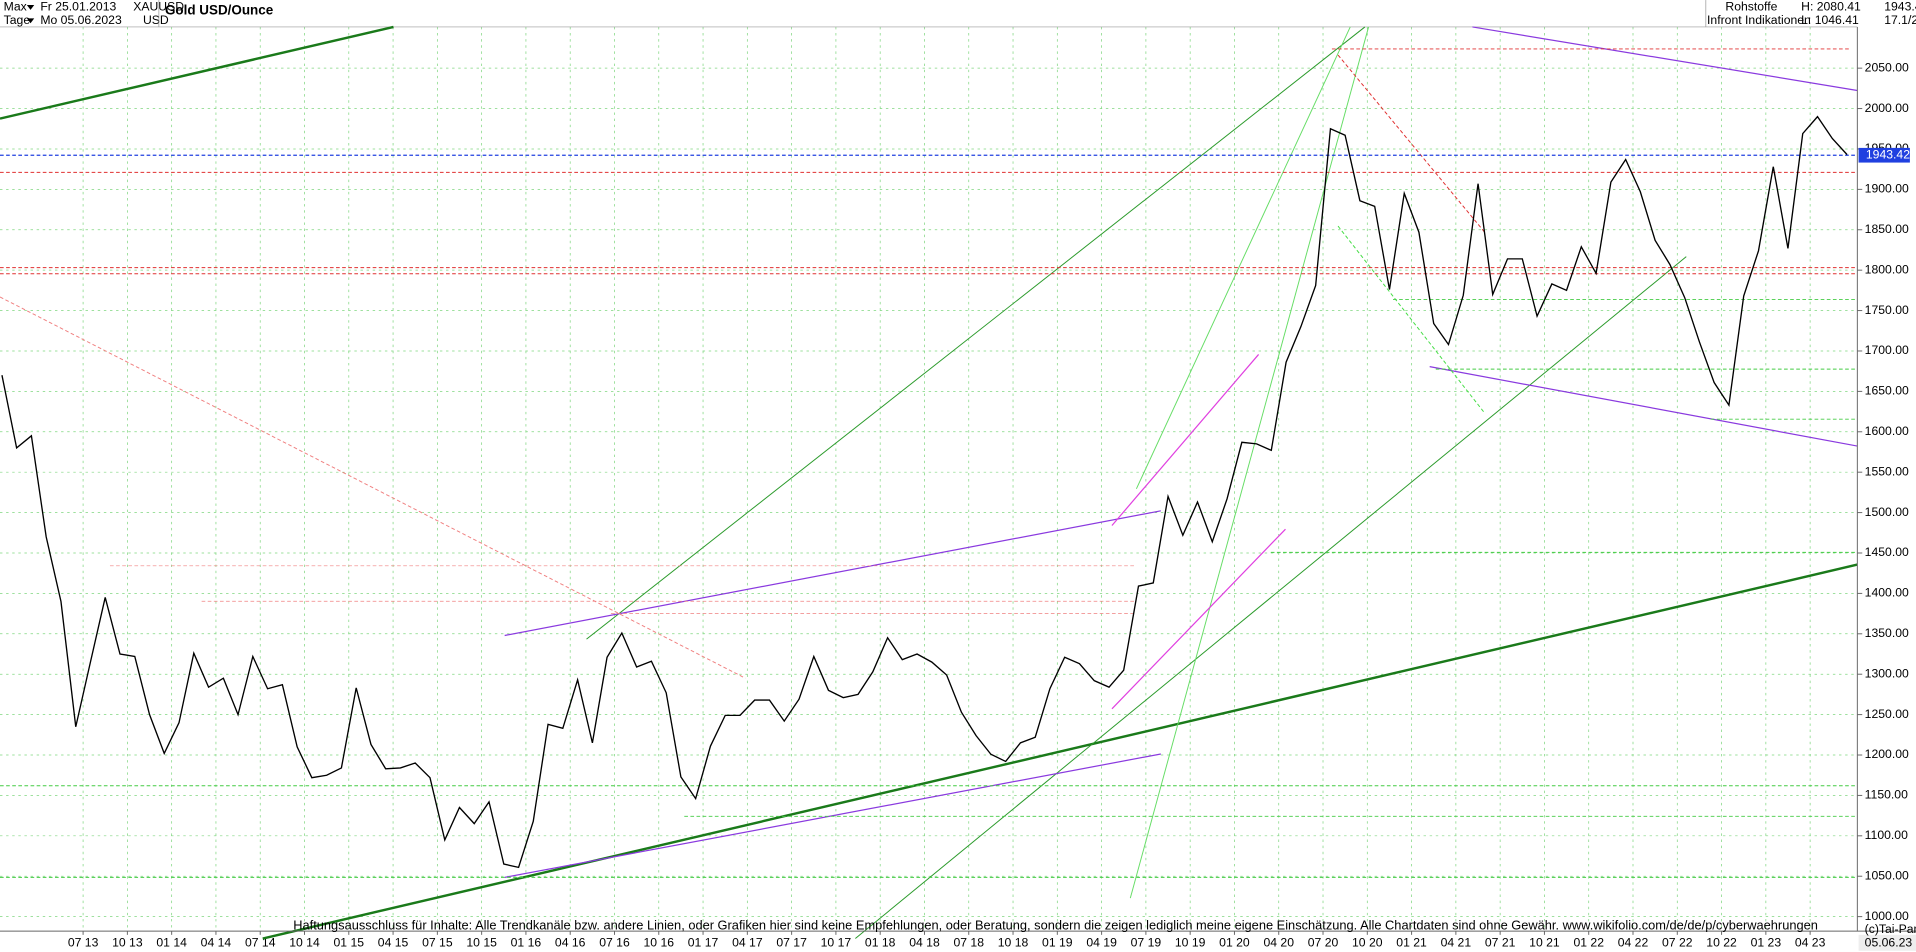 This screenshot has width=1916, height=952. I want to click on y-tick-label: 1250.00, so click(1887, 714).